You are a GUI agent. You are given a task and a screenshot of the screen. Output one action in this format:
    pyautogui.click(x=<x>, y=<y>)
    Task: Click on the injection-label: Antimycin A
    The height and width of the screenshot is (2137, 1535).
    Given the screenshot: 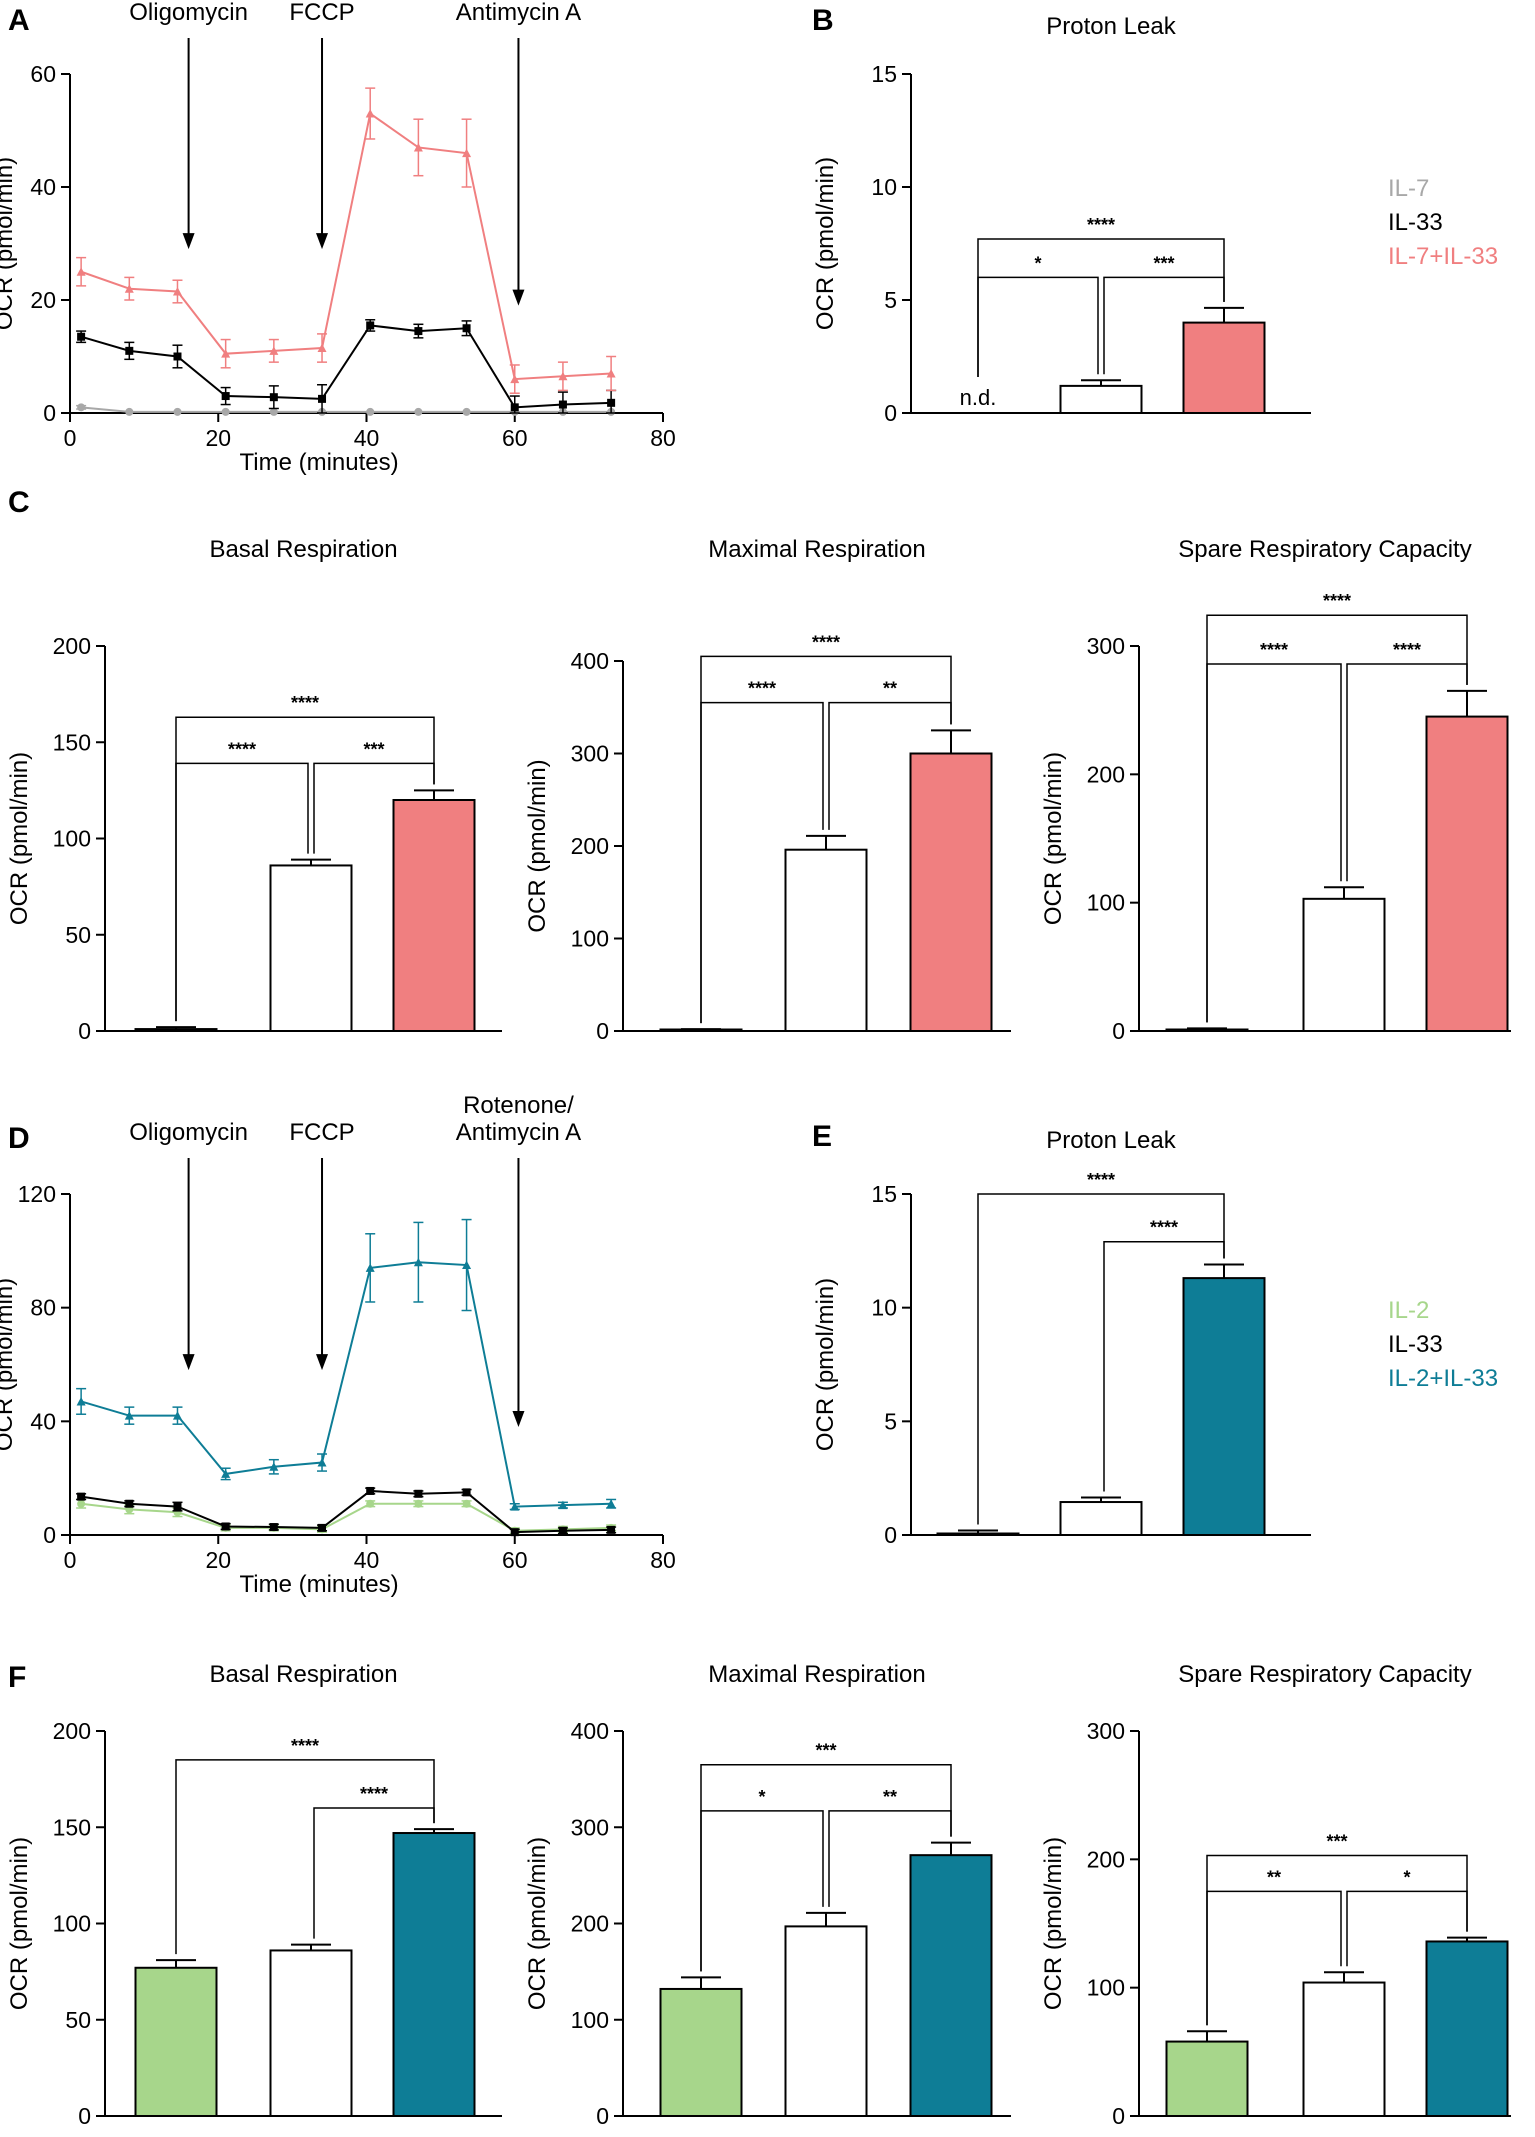 What is the action you would take?
    pyautogui.click(x=518, y=13)
    